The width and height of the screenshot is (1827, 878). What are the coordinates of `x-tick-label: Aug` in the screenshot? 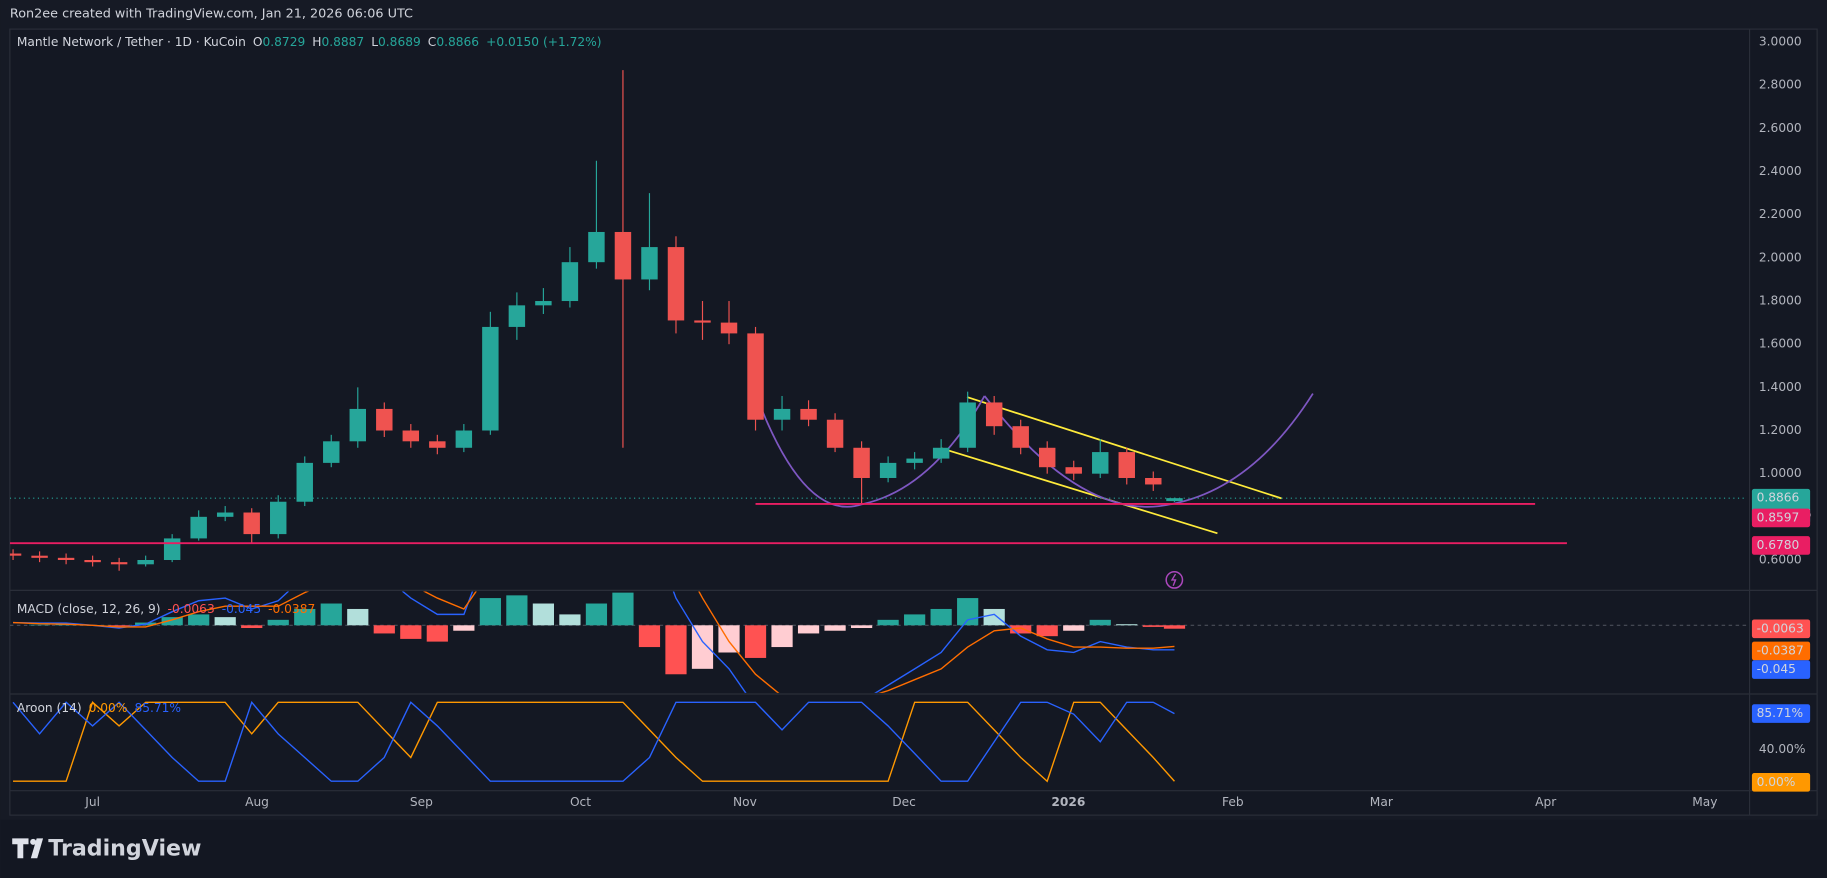 It's located at (257, 802).